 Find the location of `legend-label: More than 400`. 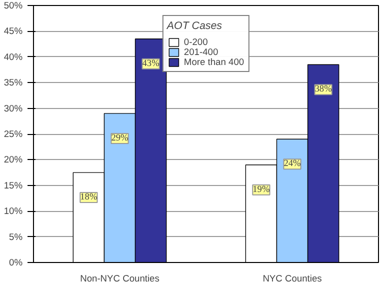

legend-label: More than 400 is located at coordinates (214, 62).